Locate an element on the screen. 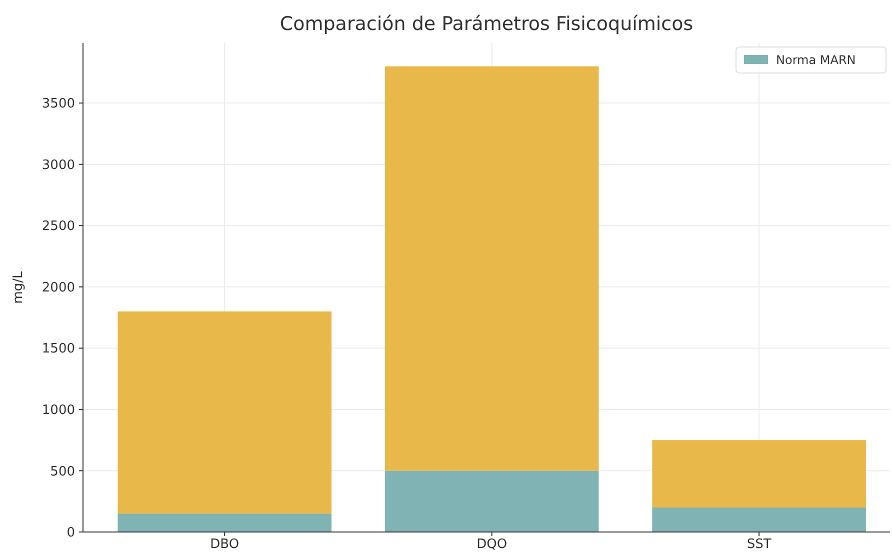 This screenshot has height=552, width=892. y-tick-label: 1000 is located at coordinates (58, 410).